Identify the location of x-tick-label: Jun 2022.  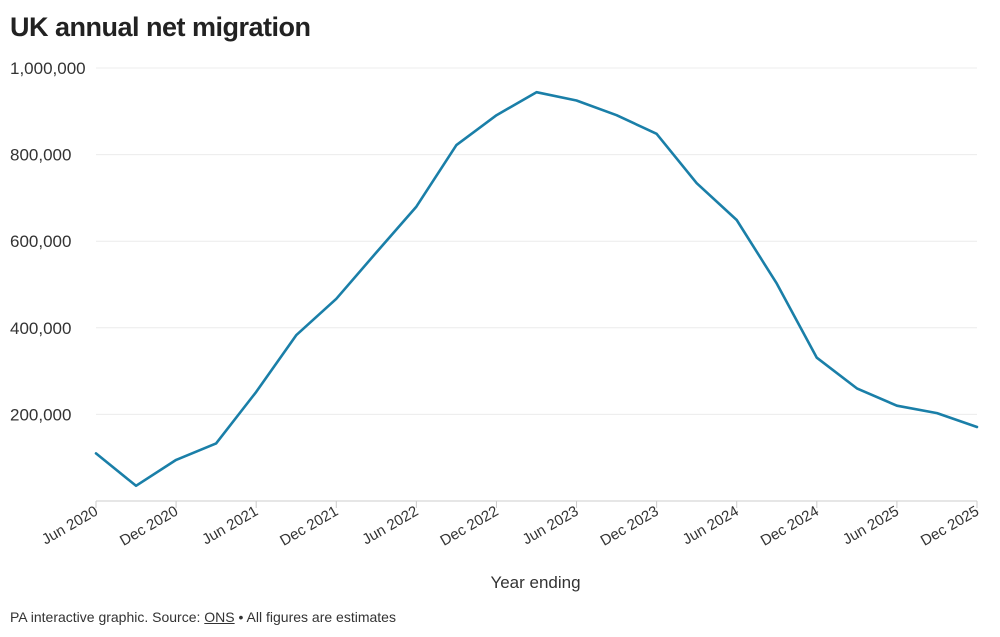
(390, 526).